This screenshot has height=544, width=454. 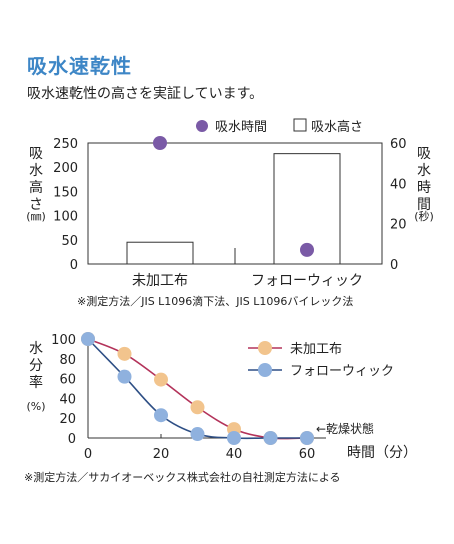 I want to click on left-axis-title: 吸水高さ (㎜), so click(x=36, y=184).